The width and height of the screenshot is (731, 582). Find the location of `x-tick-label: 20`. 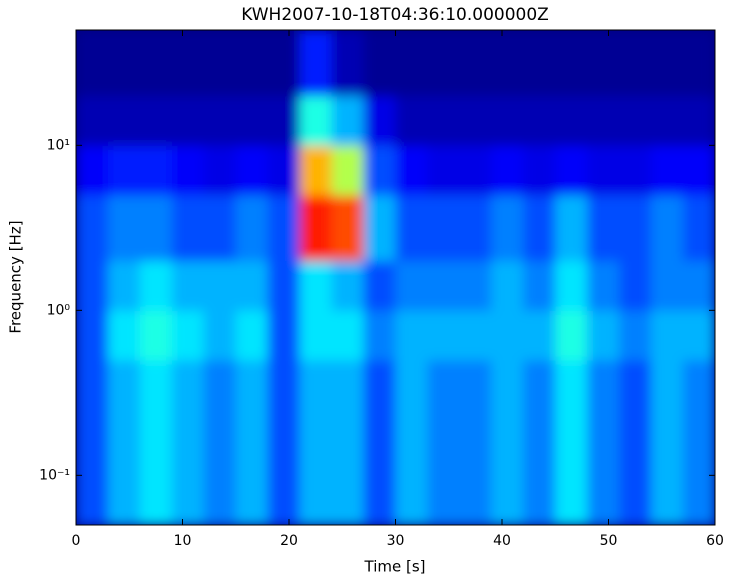

x-tick-label: 20 is located at coordinates (289, 541).